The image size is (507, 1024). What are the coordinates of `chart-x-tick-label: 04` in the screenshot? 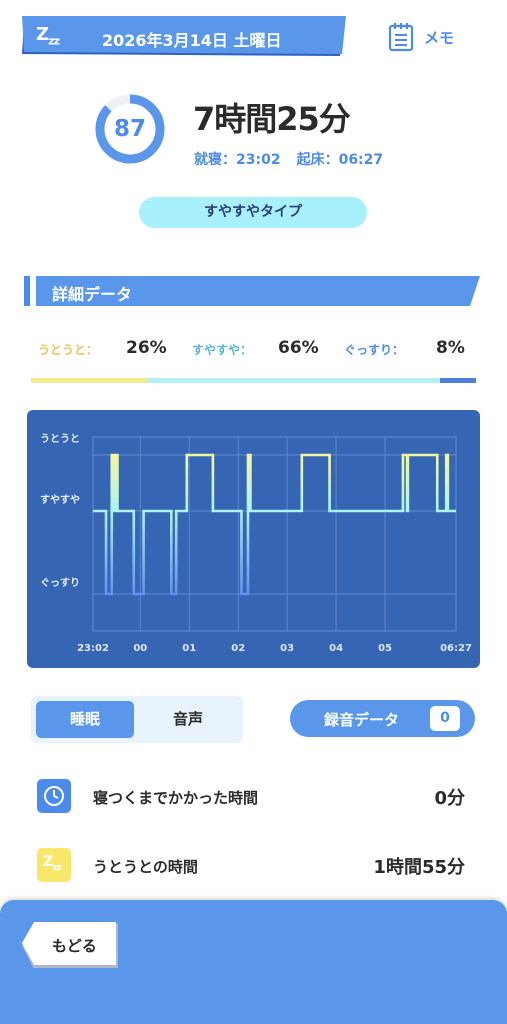 It's located at (336, 648).